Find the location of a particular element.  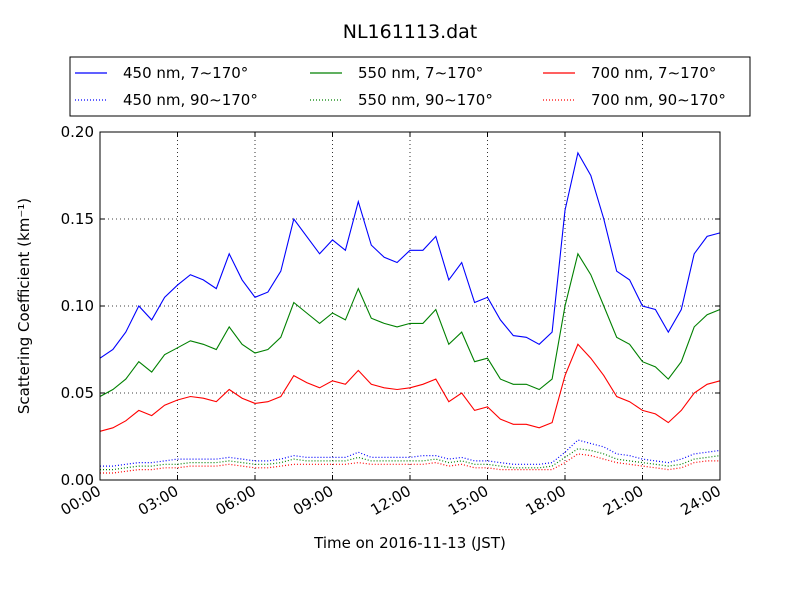

legend-label: 550 nm, 90∼170° is located at coordinates (425, 100).